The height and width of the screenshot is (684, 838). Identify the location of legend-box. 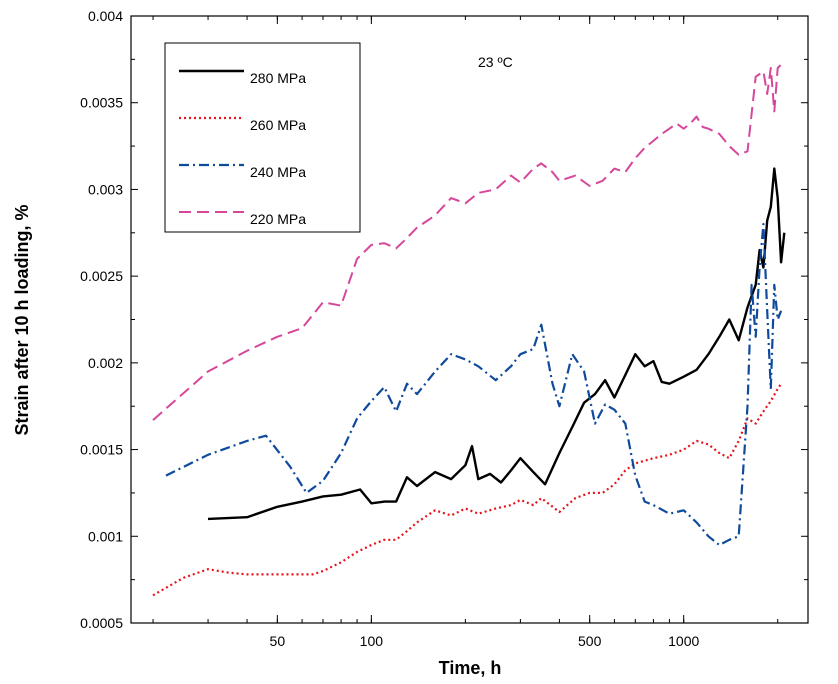
(262, 137).